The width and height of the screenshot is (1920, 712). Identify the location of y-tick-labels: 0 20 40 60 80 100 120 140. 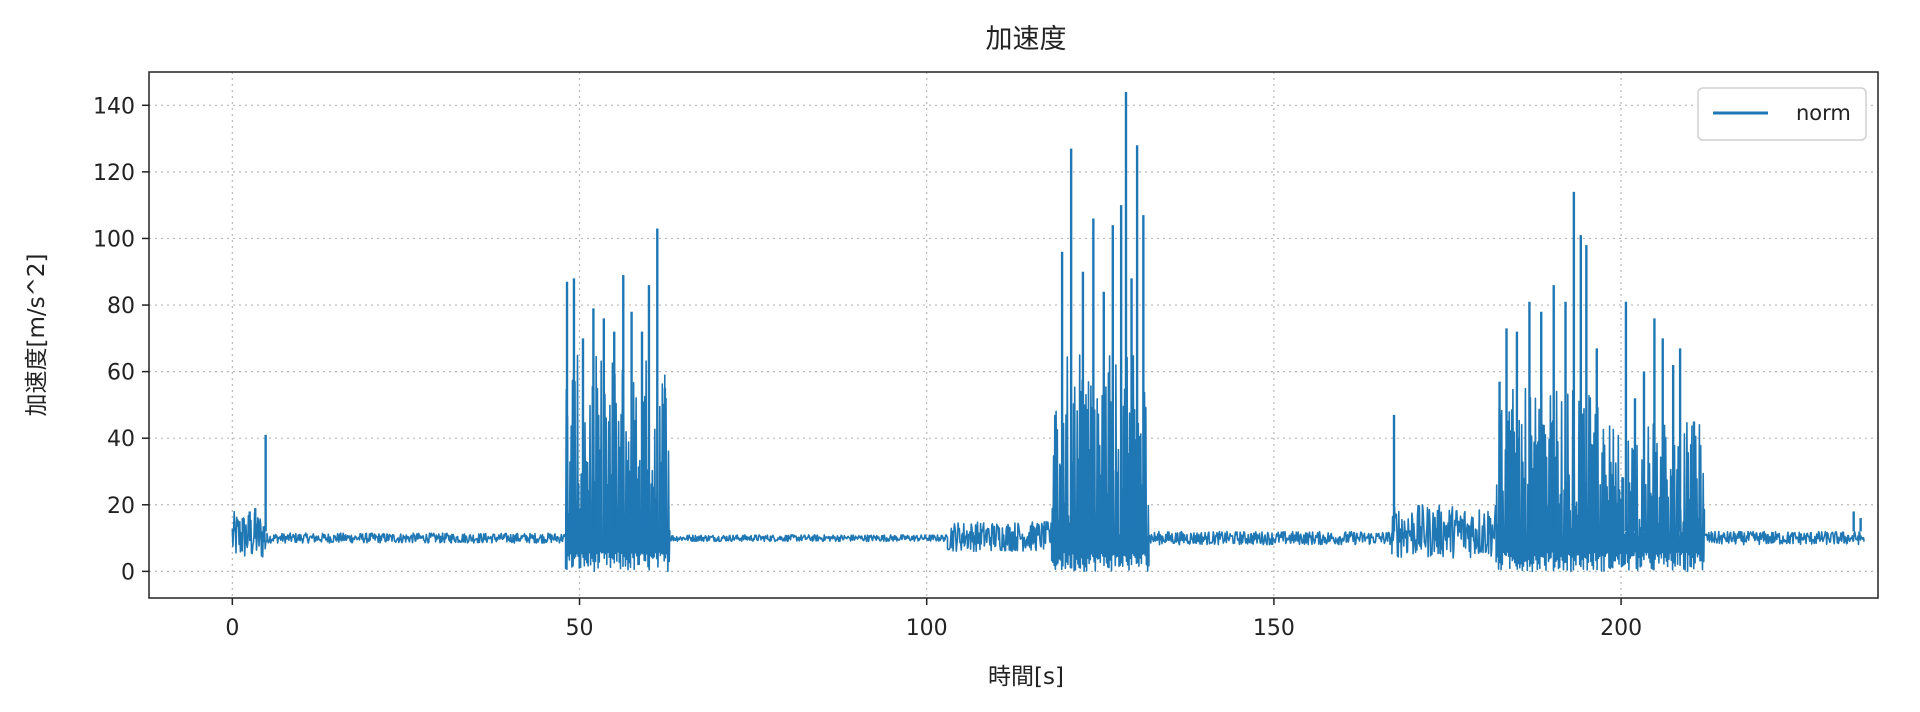
(114, 339).